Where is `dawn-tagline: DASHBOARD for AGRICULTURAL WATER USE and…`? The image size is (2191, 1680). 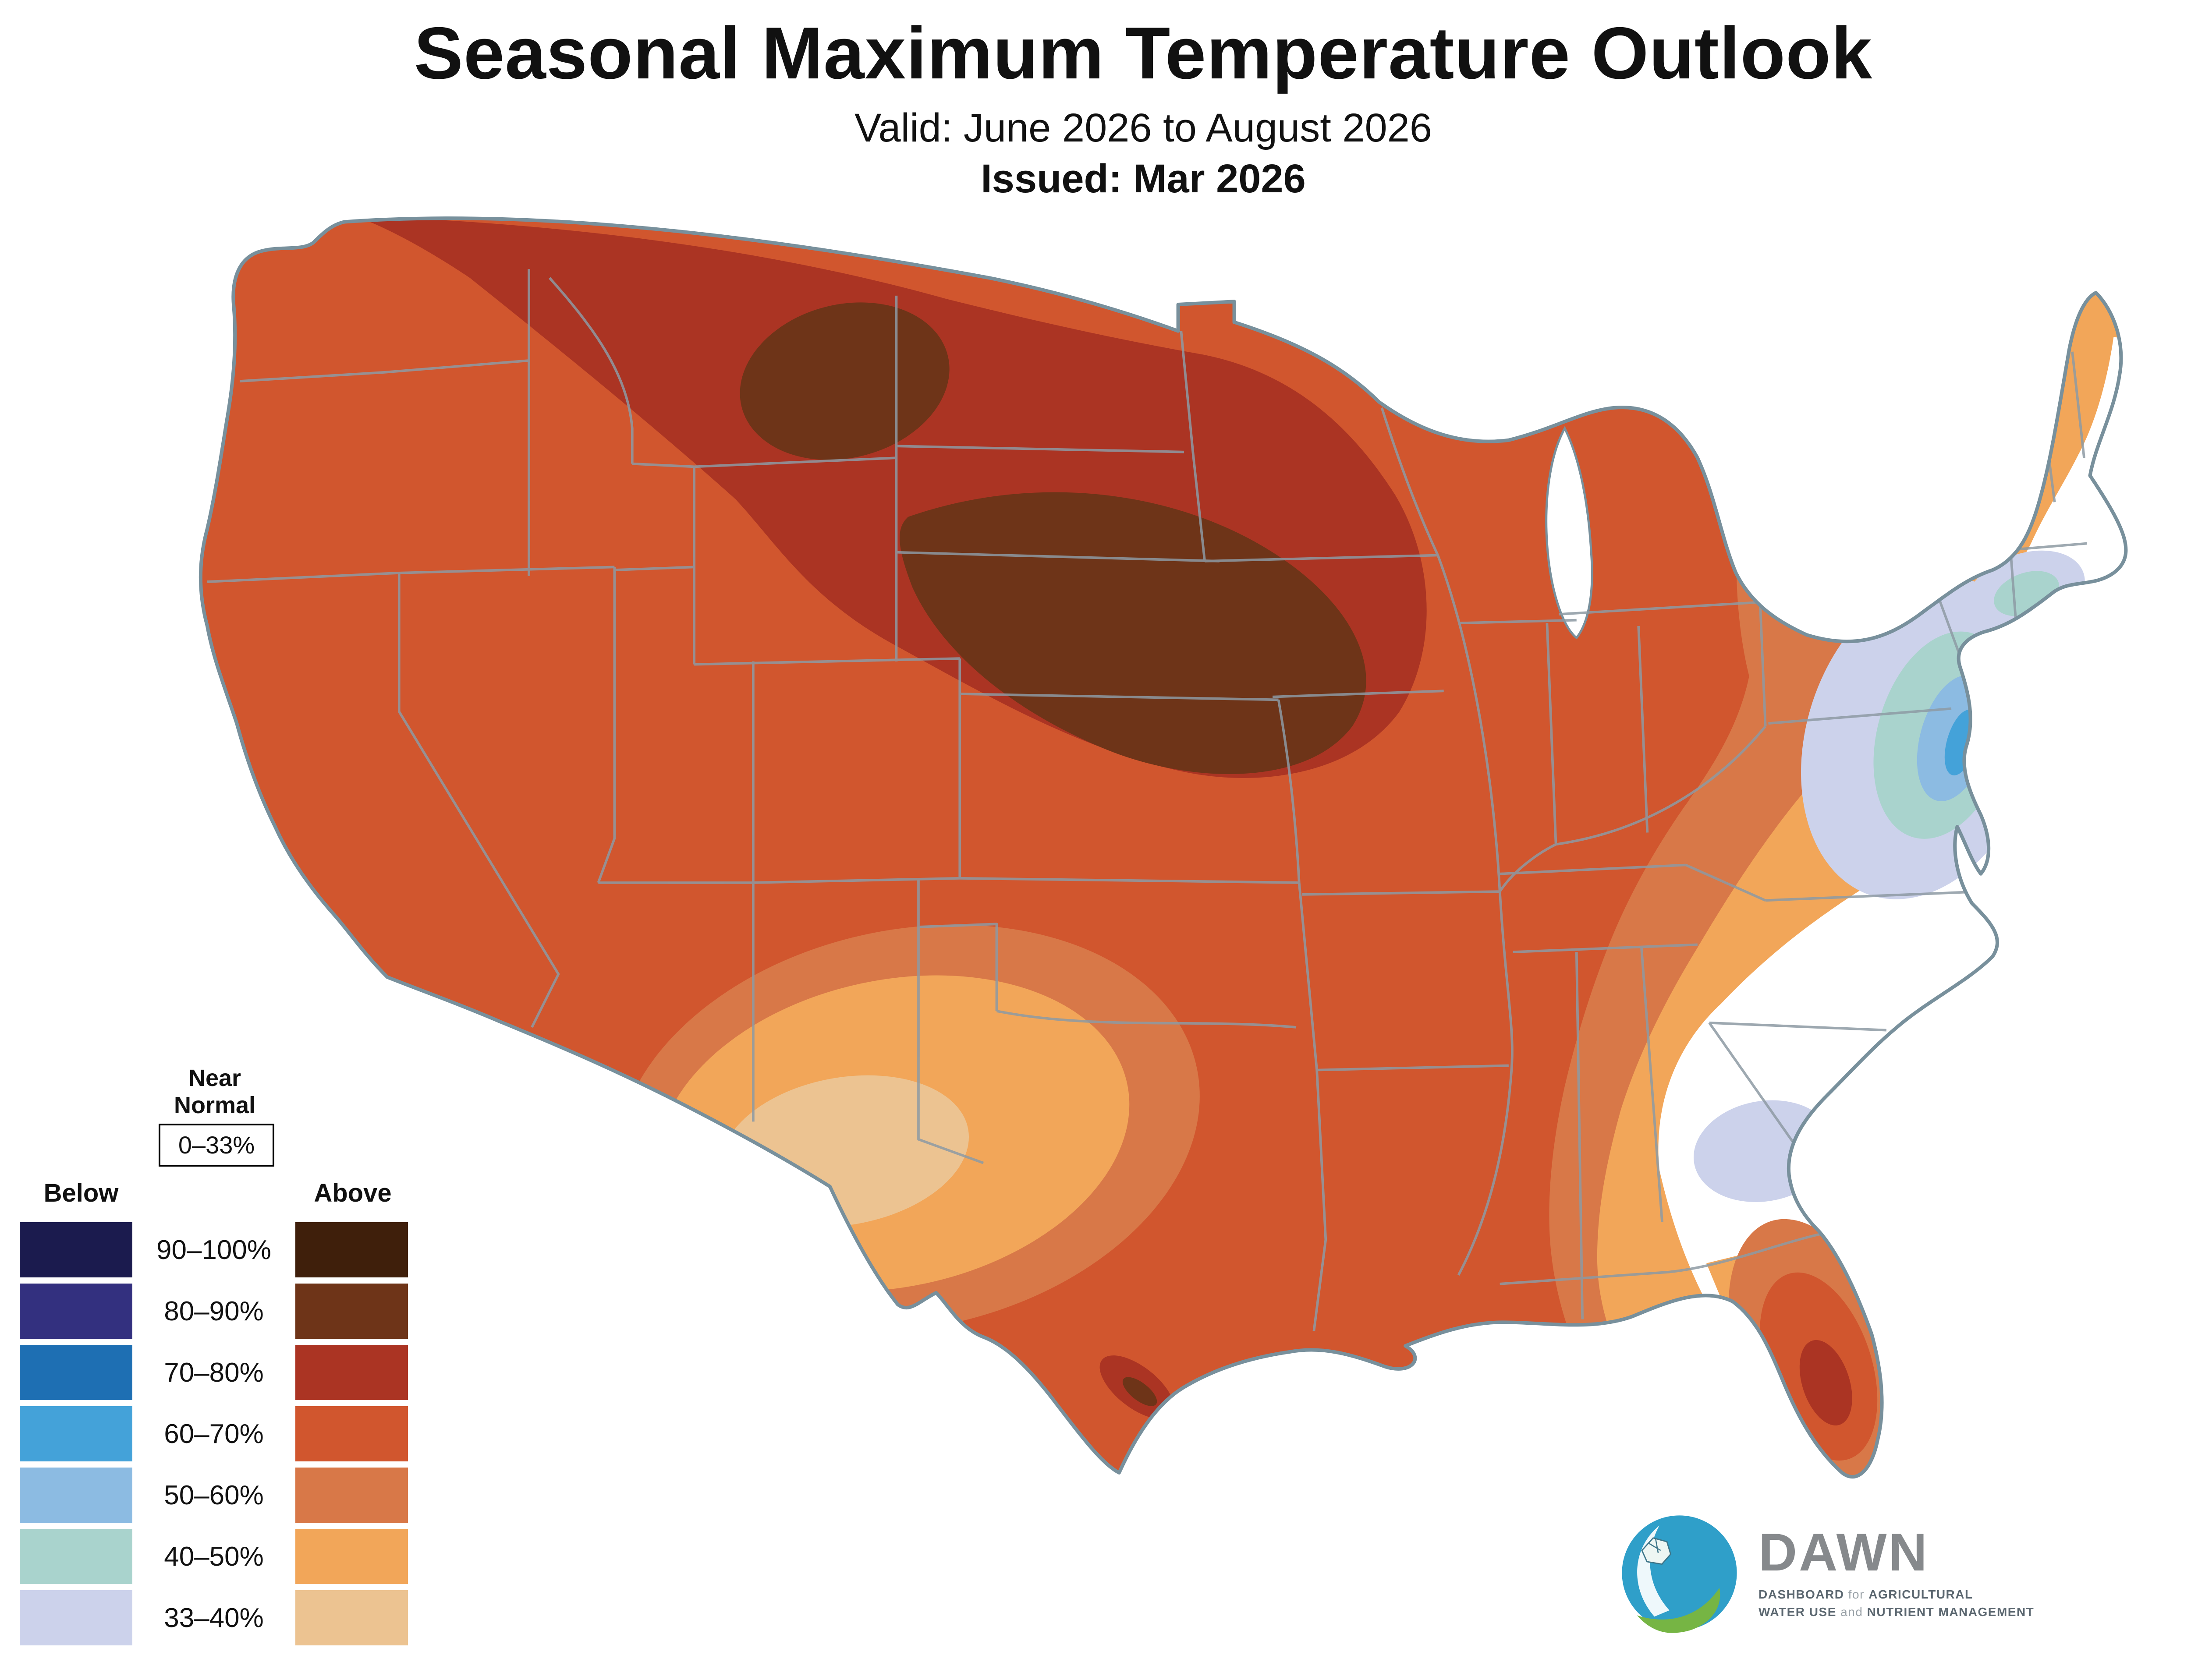 dawn-tagline: DASHBOARD for AGRICULTURAL WATER USE and… is located at coordinates (1896, 1603).